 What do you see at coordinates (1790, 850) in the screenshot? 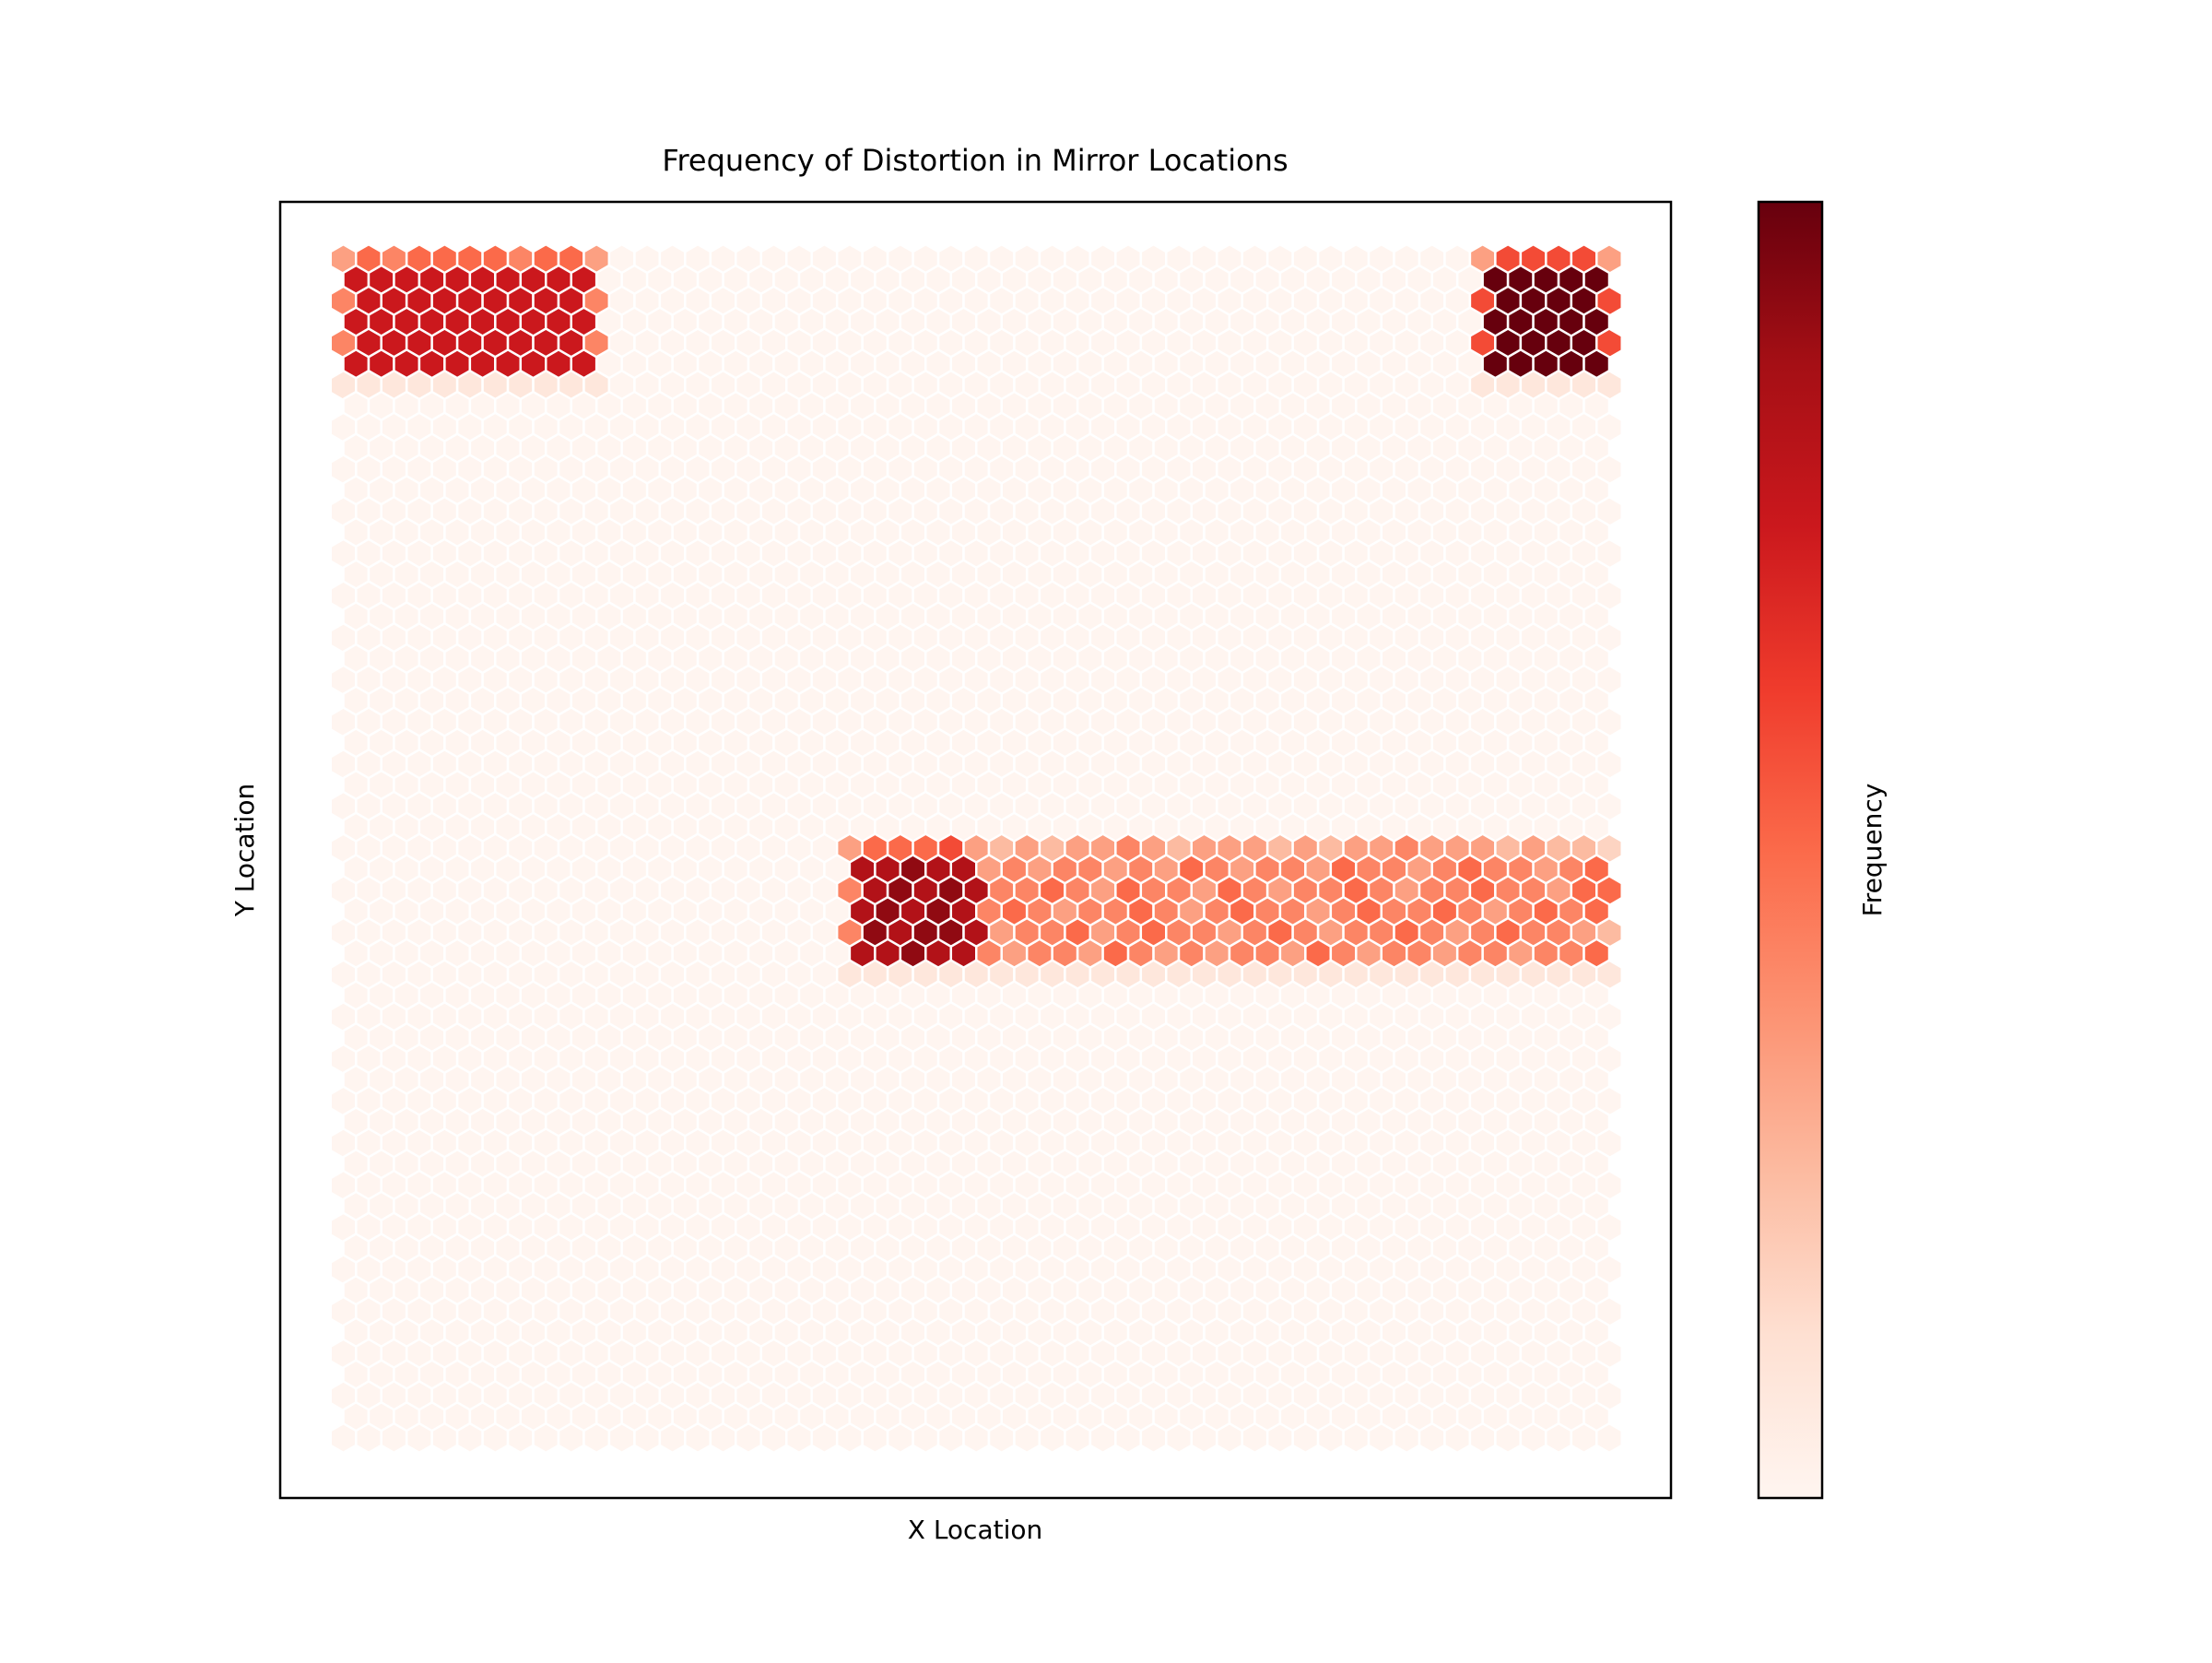
I see `colorbar` at bounding box center [1790, 850].